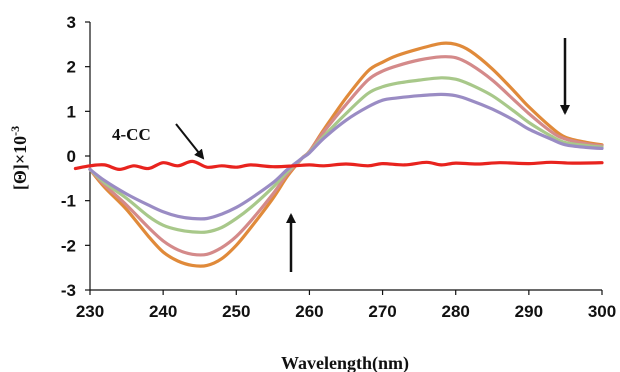 This screenshot has width=620, height=372. Describe the element at coordinates (345, 362) in the screenshot. I see `x-axis-title: Wavelength(nm)` at that location.